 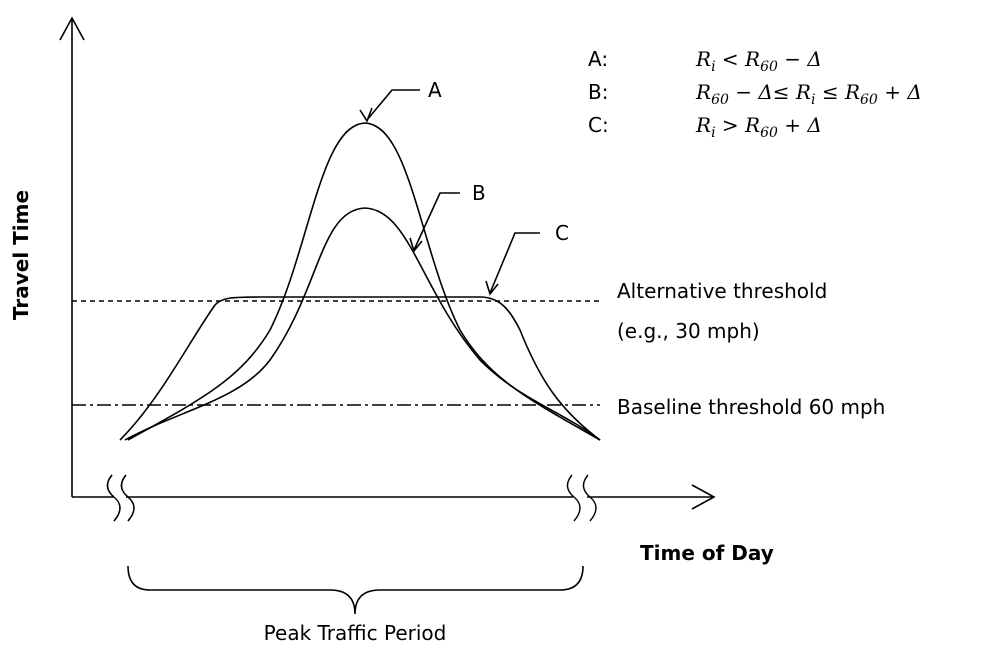 What do you see at coordinates (598, 59) in the screenshot?
I see `legend-label: A:` at bounding box center [598, 59].